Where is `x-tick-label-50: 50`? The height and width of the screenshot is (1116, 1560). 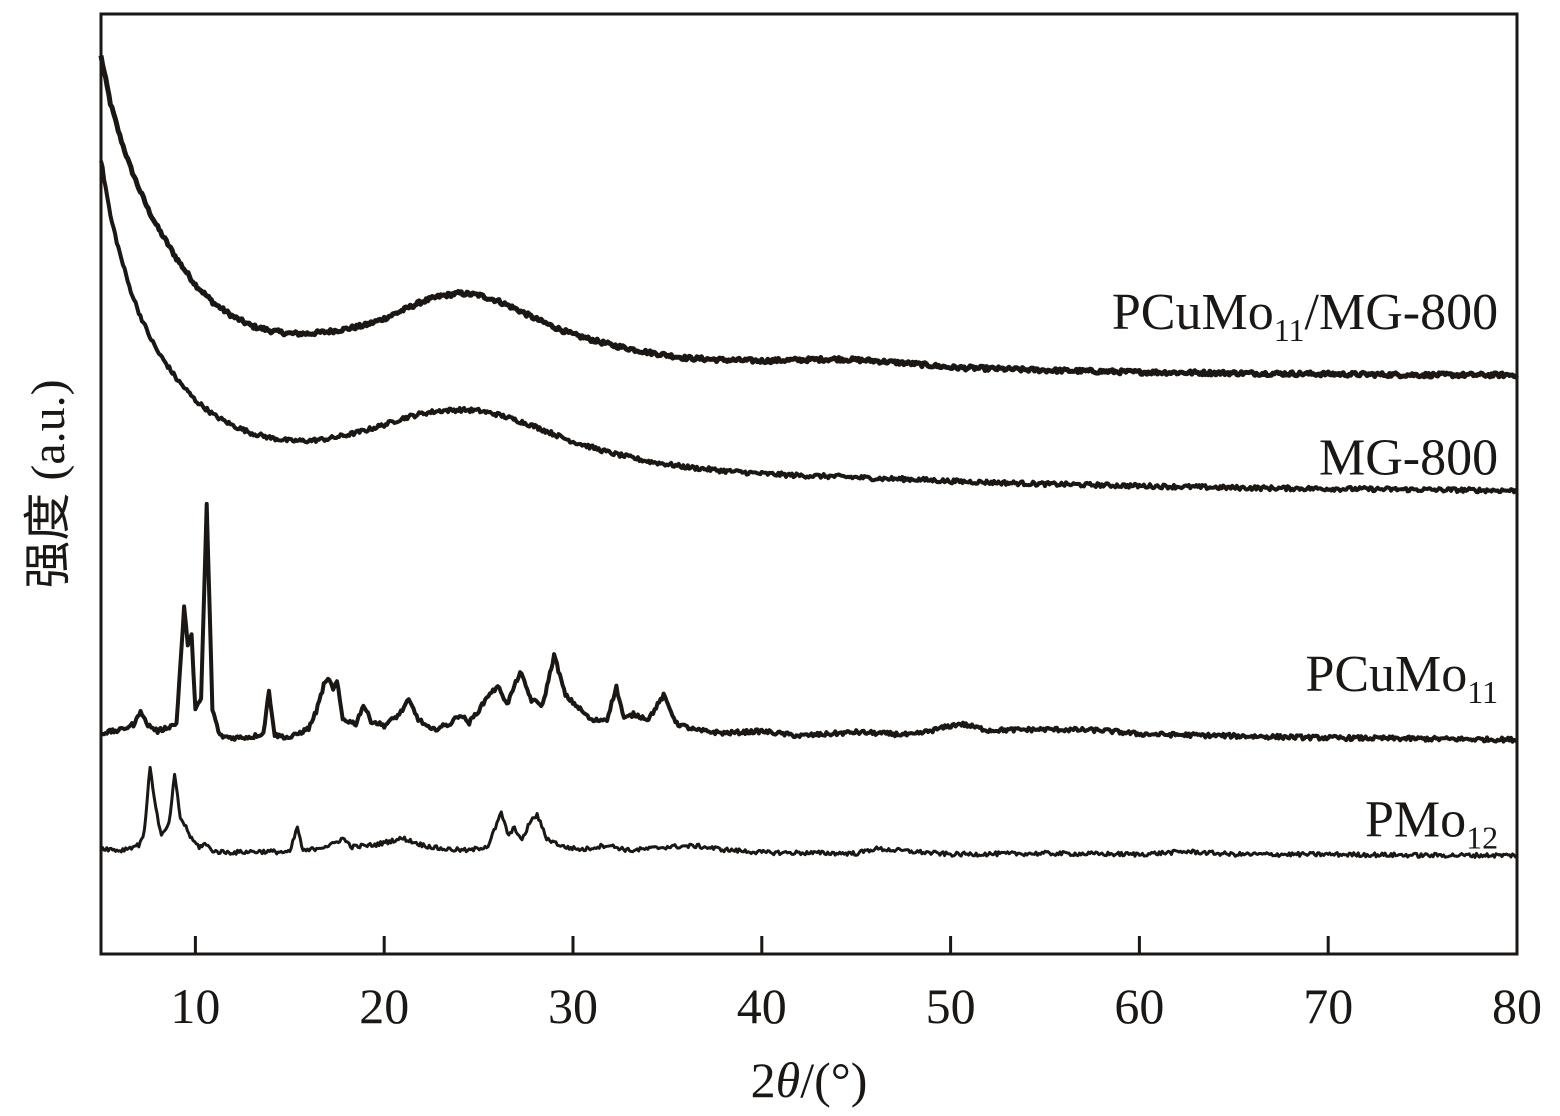
x-tick-label-50: 50 is located at coordinates (951, 1006).